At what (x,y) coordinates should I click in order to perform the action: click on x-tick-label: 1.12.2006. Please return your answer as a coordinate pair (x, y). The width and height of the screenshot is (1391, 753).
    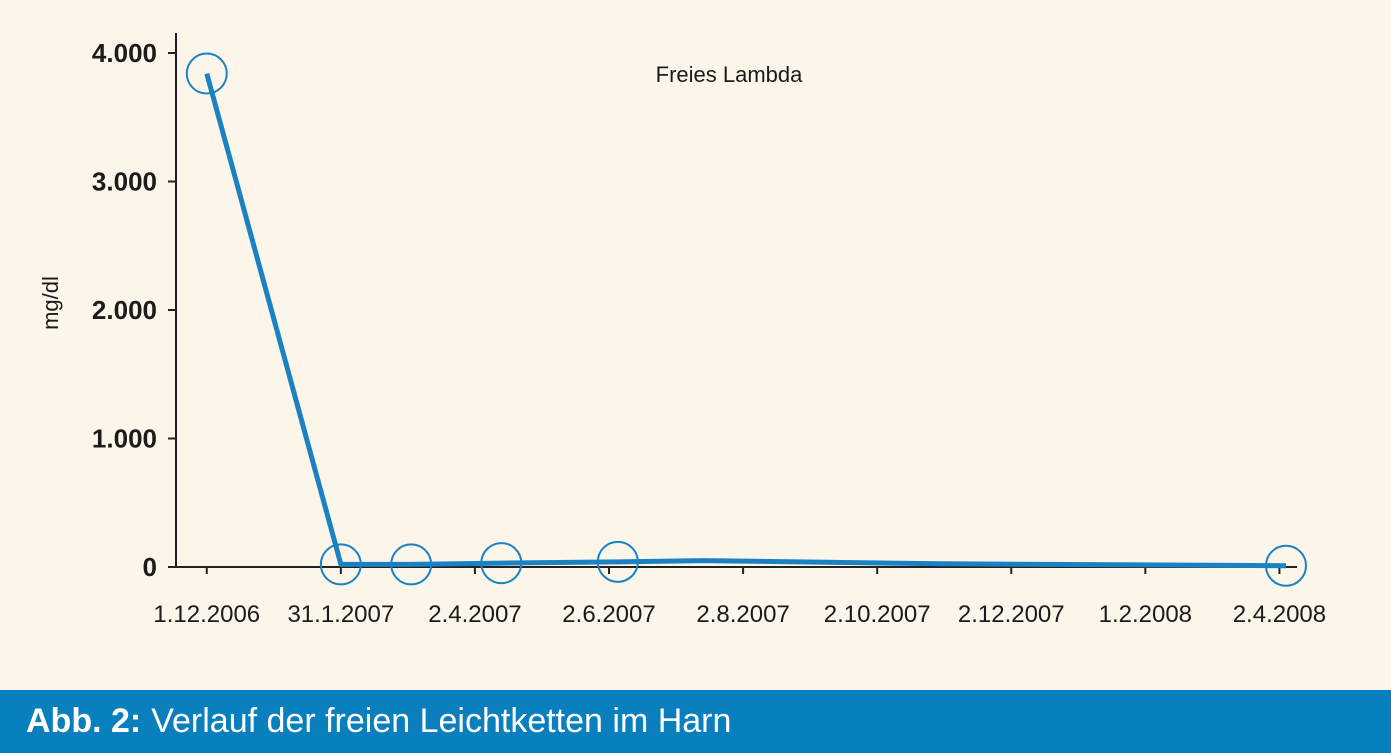
    Looking at the image, I should click on (206, 614).